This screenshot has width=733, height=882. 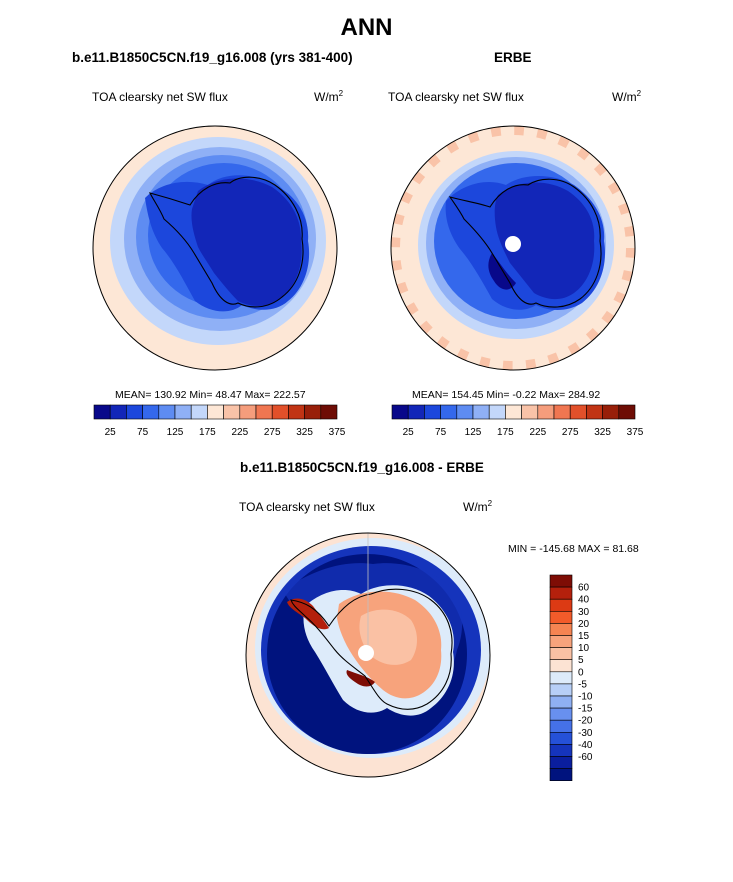 I want to click on panel-3-stats: MIN = -145.68 MAX = 81.68, so click(x=573, y=549).